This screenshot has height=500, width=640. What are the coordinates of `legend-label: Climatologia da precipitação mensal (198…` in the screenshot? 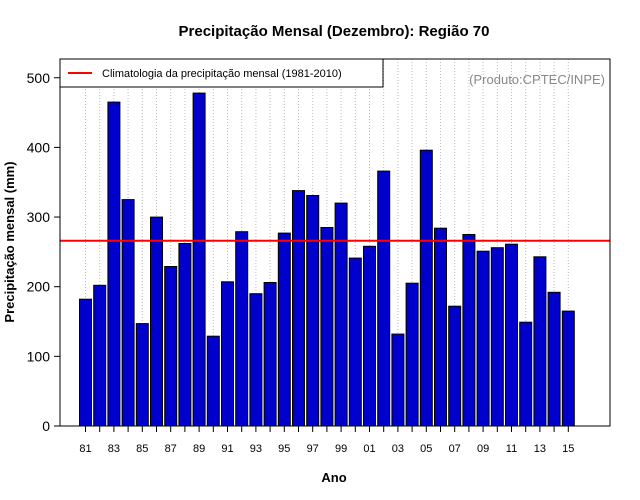 It's located at (222, 74).